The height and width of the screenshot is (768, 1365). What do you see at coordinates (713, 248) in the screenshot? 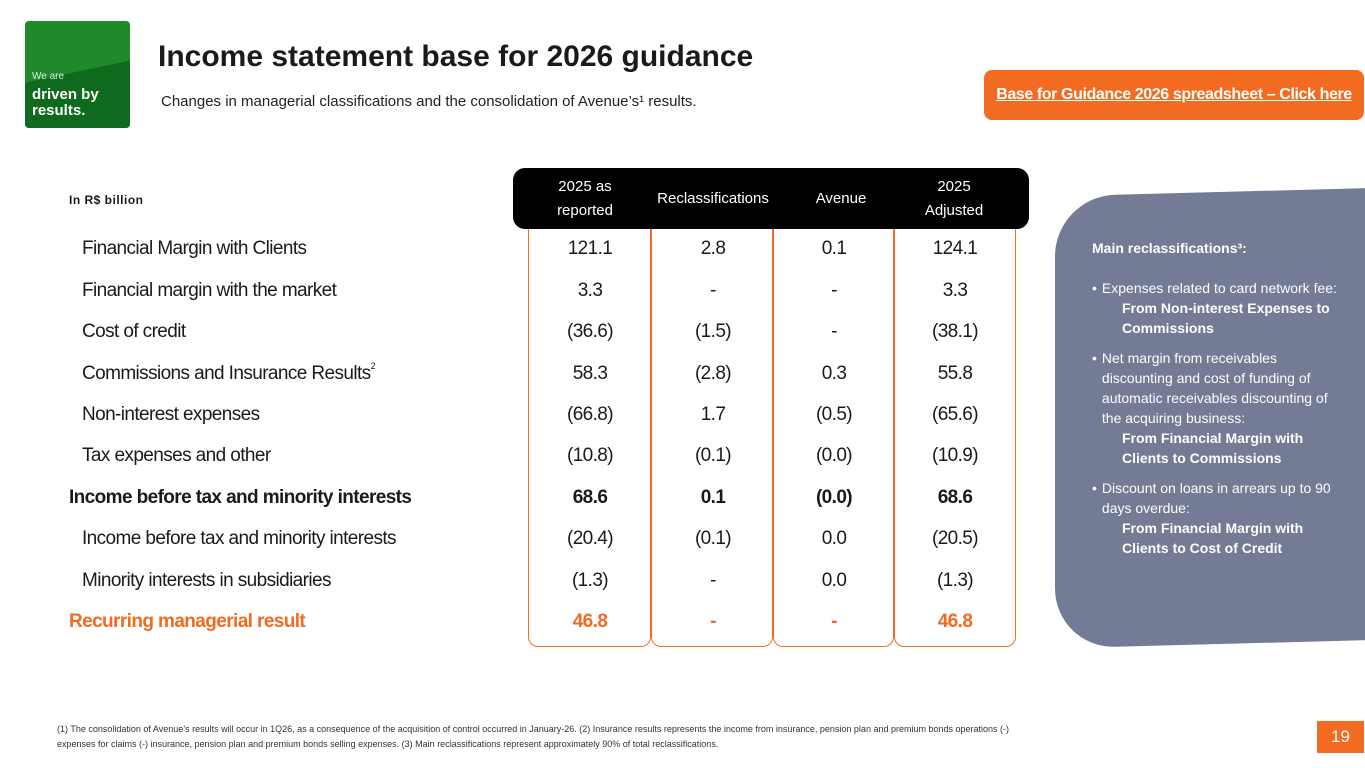
I see `table-cell: 2.8` at bounding box center [713, 248].